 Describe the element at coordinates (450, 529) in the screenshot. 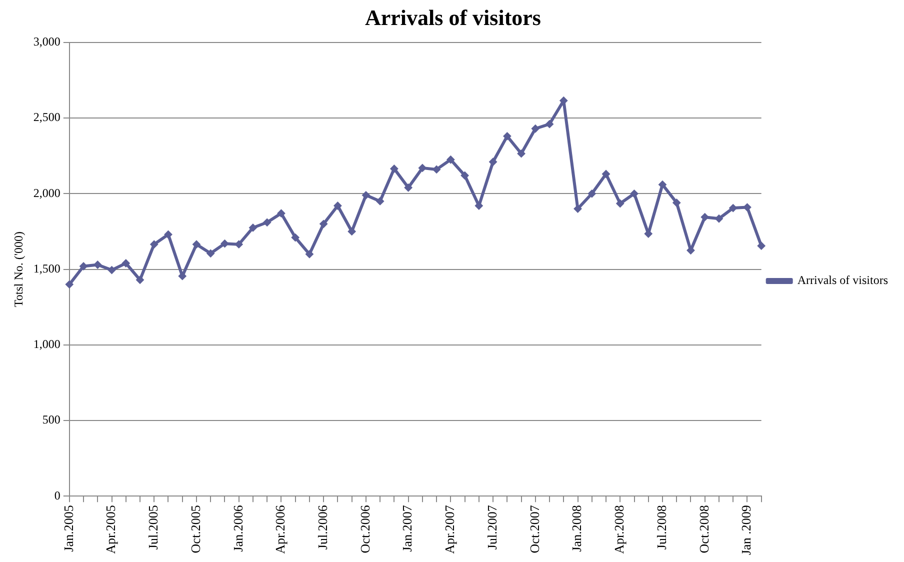

I see `x-tick-label: Apr.2007` at that location.